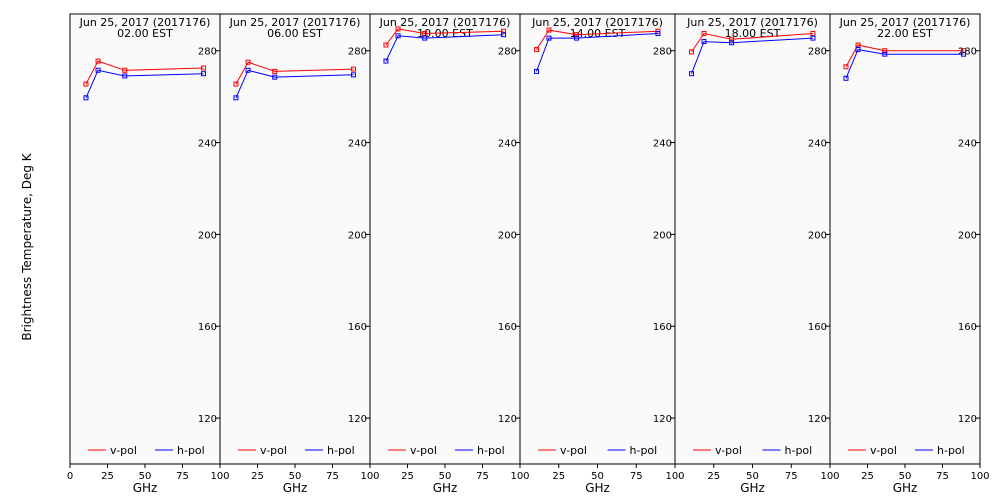 Image resolution: width=1000 pixels, height=504 pixels. Describe the element at coordinates (70, 476) in the screenshot. I see `x-tick-label: 0` at that location.